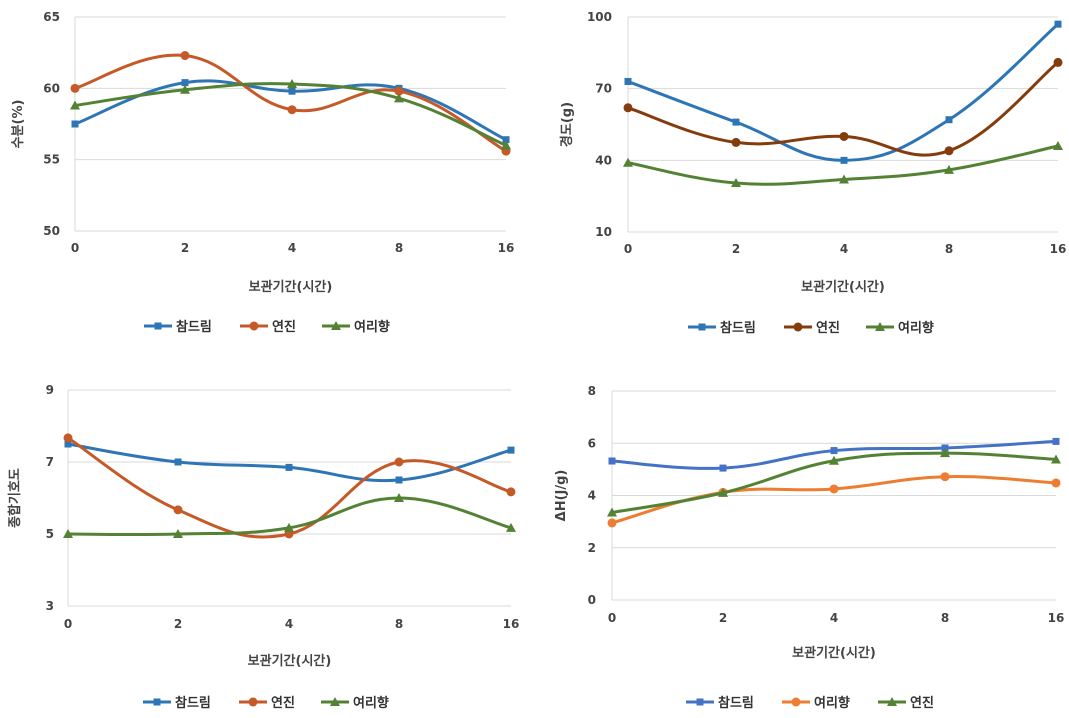  I want to click on legend-item: 참드림, so click(178, 327).